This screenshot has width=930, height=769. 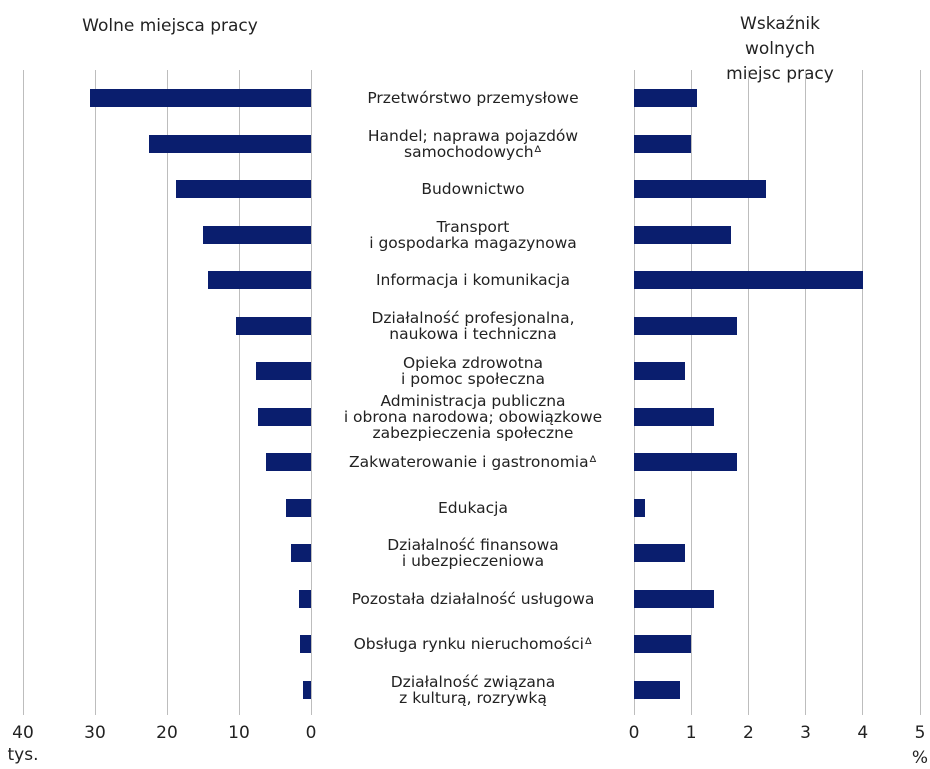 I want to click on x-tick-label: 4, so click(x=863, y=733).